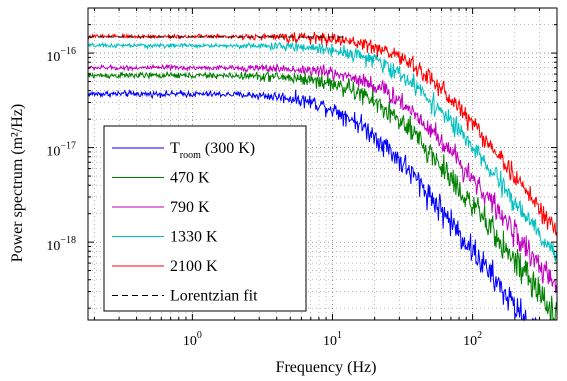  What do you see at coordinates (192, 339) in the screenshot?
I see `x-tick-label: 10⁰` at bounding box center [192, 339].